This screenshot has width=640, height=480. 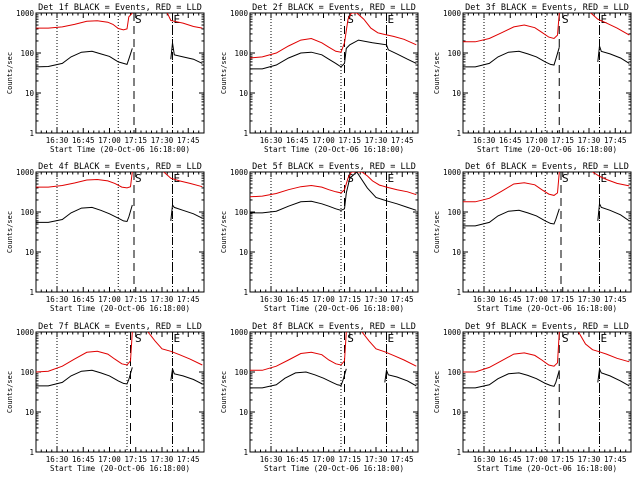 What do you see at coordinates (177, 19) in the screenshot?
I see `chart-1-marker-e: E` at bounding box center [177, 19].